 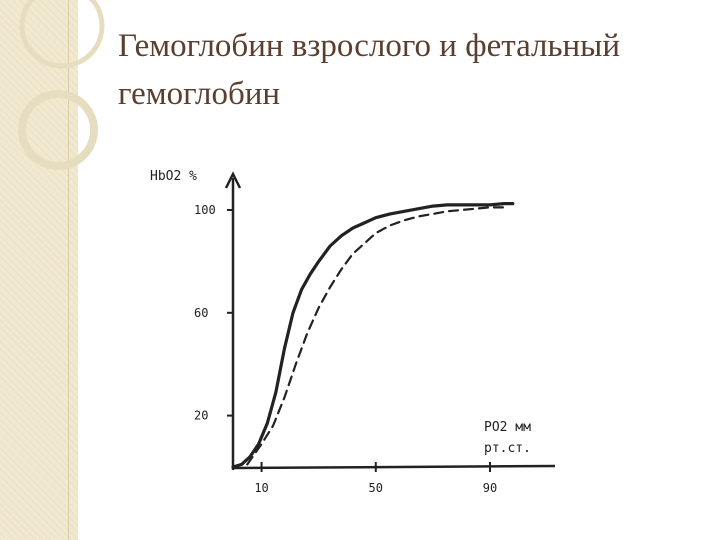 What do you see at coordinates (369, 46) in the screenshot?
I see `slide-title-line-1: Гемоглобин взрослого и фетальный` at bounding box center [369, 46].